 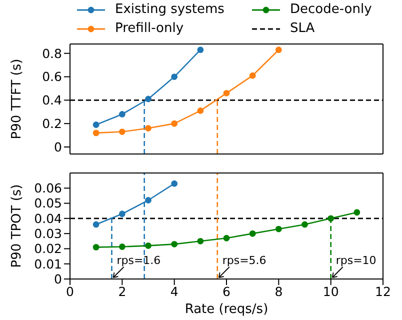 I want to click on y-tick-label: 0.4, so click(x=52, y=100).